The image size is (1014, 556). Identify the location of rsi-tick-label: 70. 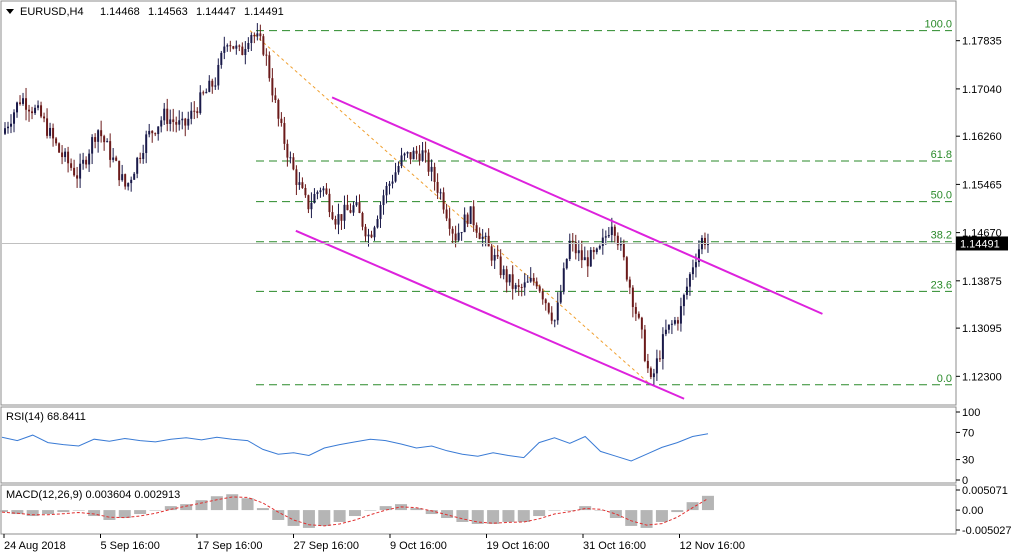
(968, 433).